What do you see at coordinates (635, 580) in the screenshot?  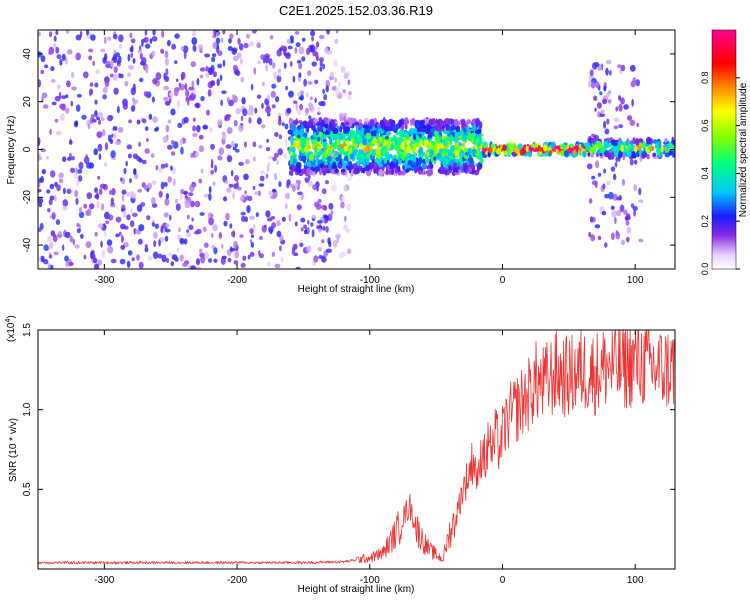 I see `snr-x-tick-label: 100` at bounding box center [635, 580].